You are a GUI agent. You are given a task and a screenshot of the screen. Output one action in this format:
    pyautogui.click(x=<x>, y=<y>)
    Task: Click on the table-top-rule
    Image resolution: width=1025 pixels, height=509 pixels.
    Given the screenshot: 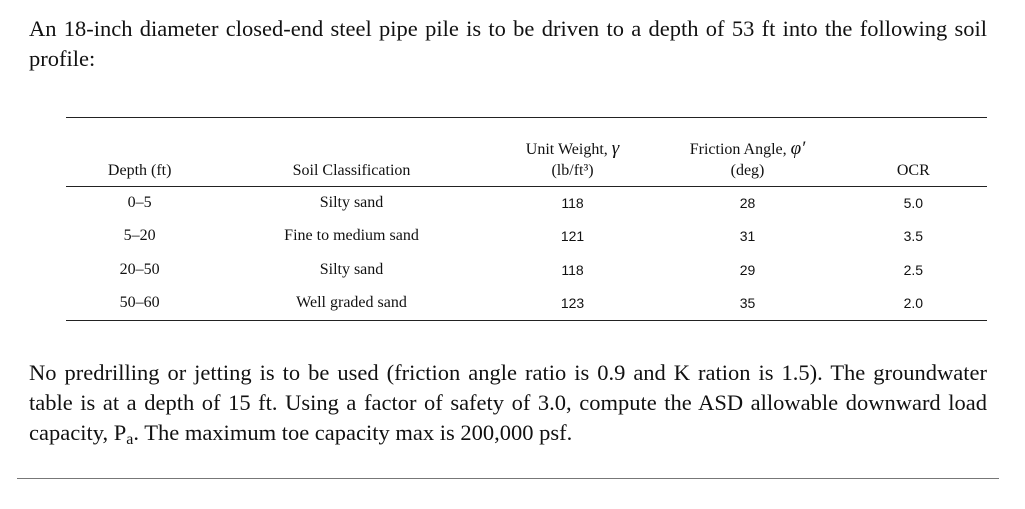 What is the action you would take?
    pyautogui.click(x=526, y=117)
    